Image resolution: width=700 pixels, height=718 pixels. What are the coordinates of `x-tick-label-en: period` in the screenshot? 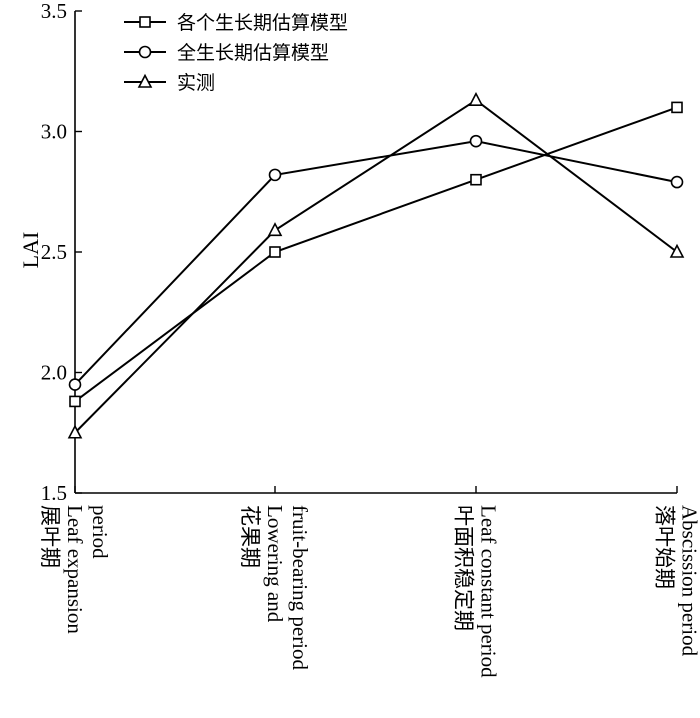 It's located at (100, 532).